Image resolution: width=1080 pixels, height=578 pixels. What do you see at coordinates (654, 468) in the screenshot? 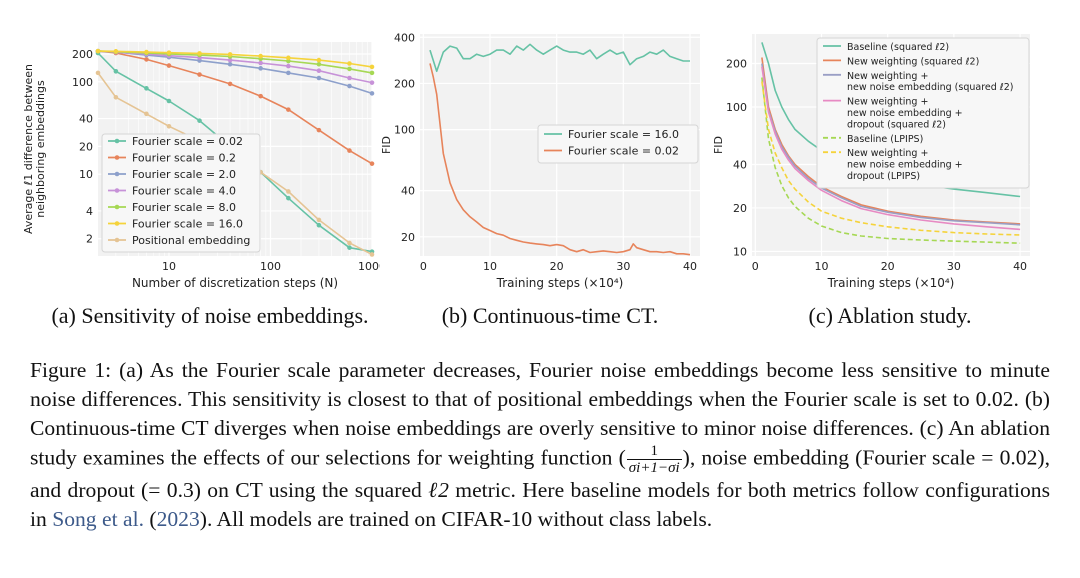
I see `fraction-denominator: σi+1−σi` at bounding box center [654, 468].